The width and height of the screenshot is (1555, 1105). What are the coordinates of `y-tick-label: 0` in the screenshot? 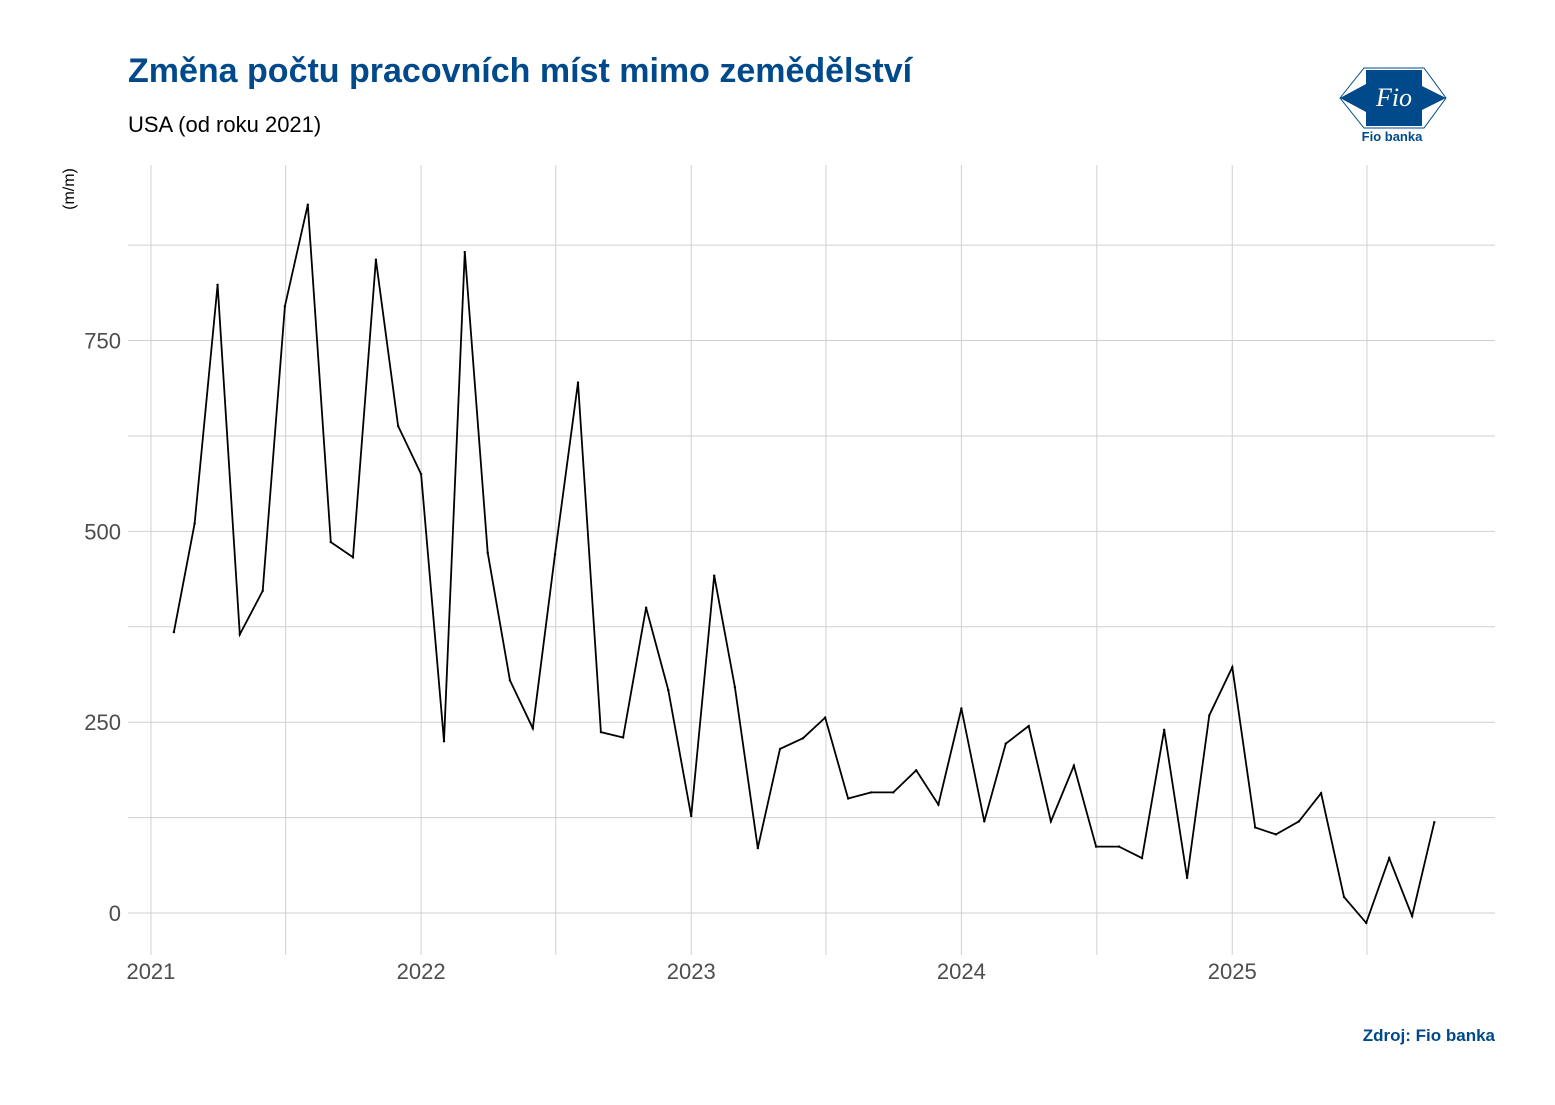 It's located at (115, 913).